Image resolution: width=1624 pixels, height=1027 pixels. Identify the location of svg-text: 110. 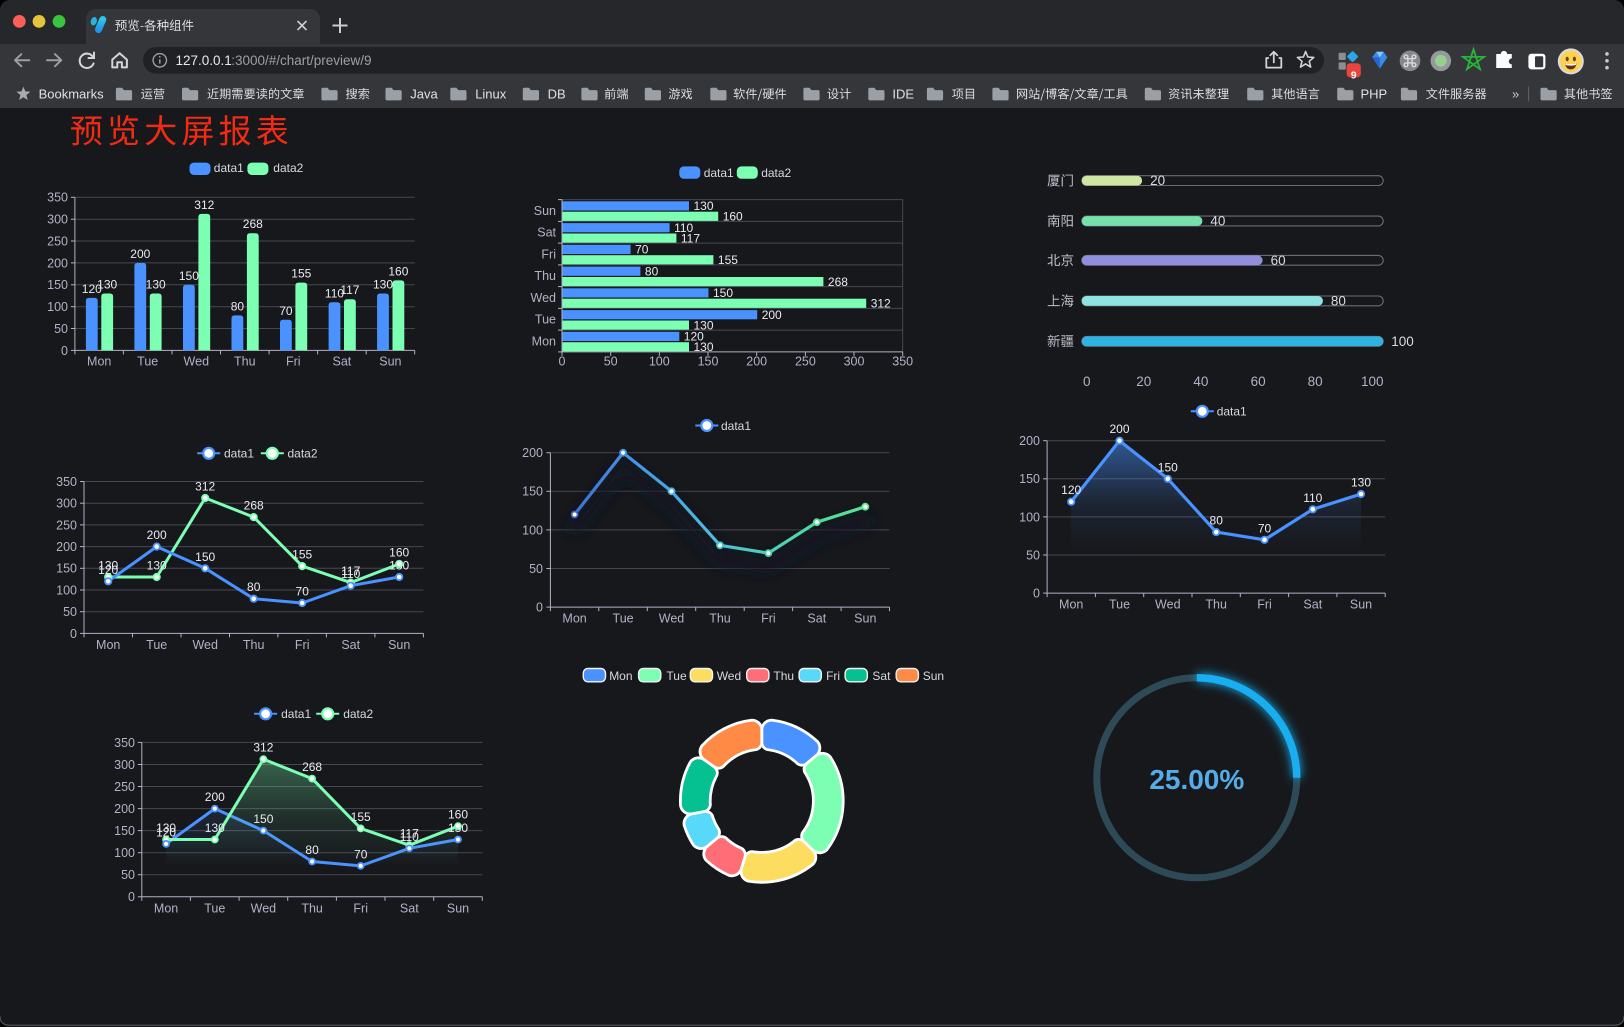
(334, 293).